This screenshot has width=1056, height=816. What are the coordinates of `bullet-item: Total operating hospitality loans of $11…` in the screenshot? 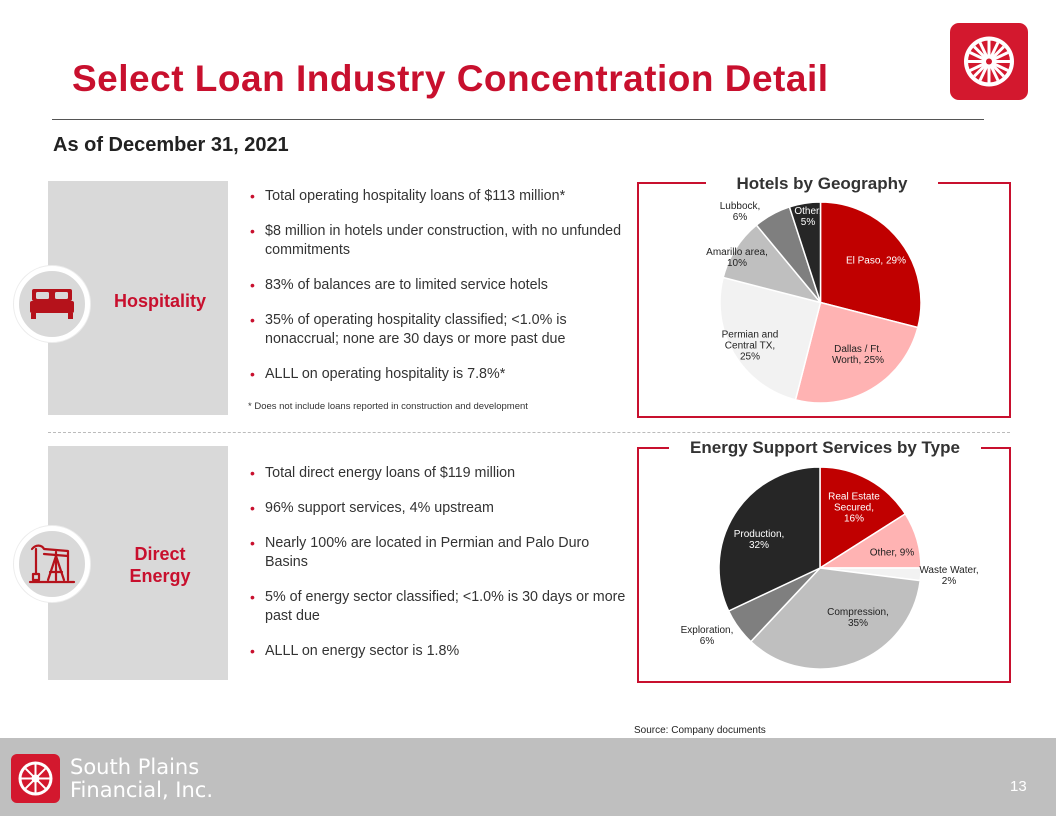 It's located at (439, 196).